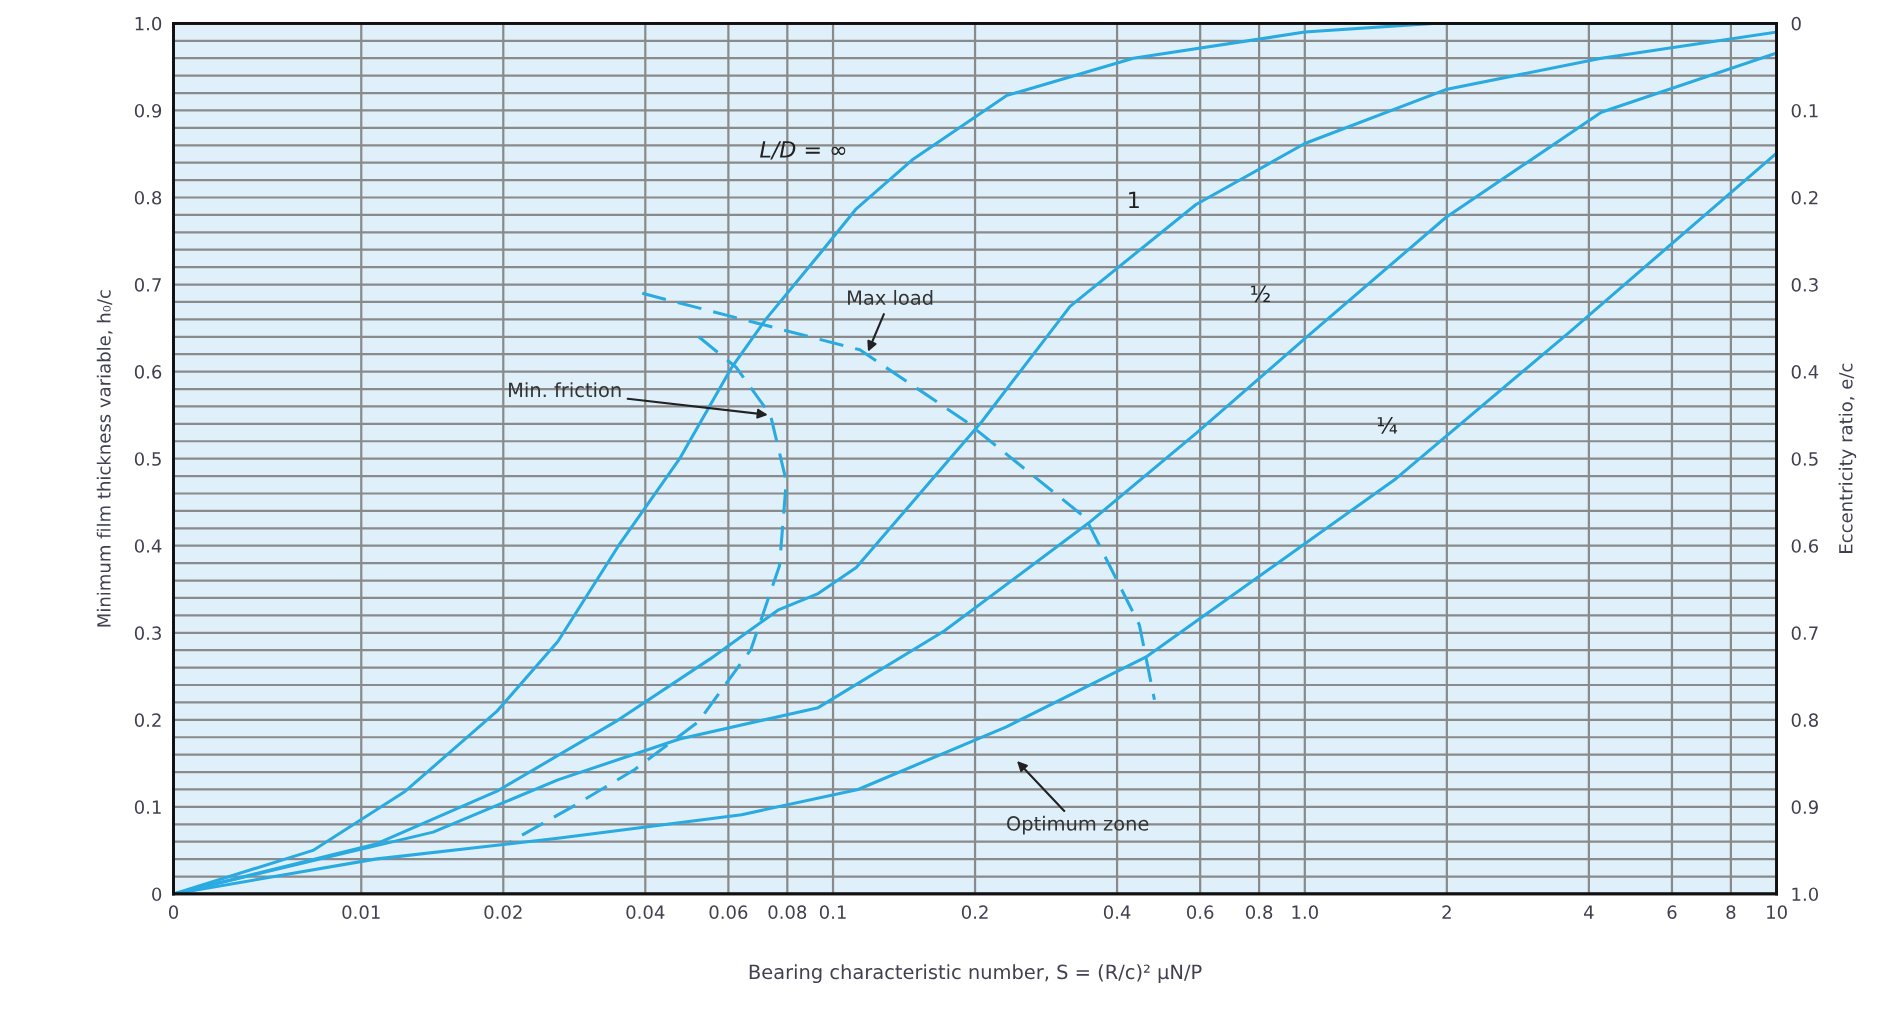  Describe the element at coordinates (503, 912) in the screenshot. I see `x-tick-label: 0.02` at that location.